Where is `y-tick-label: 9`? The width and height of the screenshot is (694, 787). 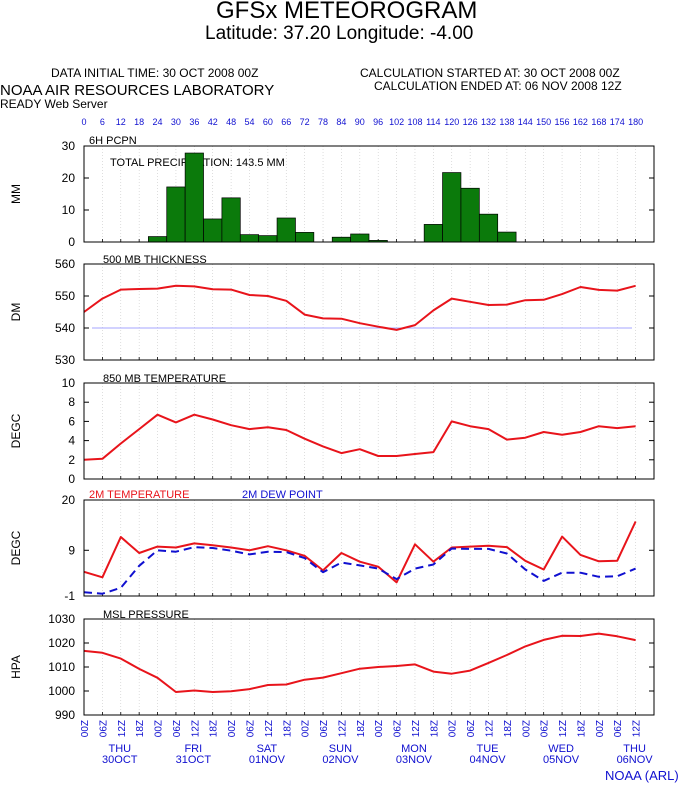
y-tick-label: 9 is located at coordinates (71, 550).